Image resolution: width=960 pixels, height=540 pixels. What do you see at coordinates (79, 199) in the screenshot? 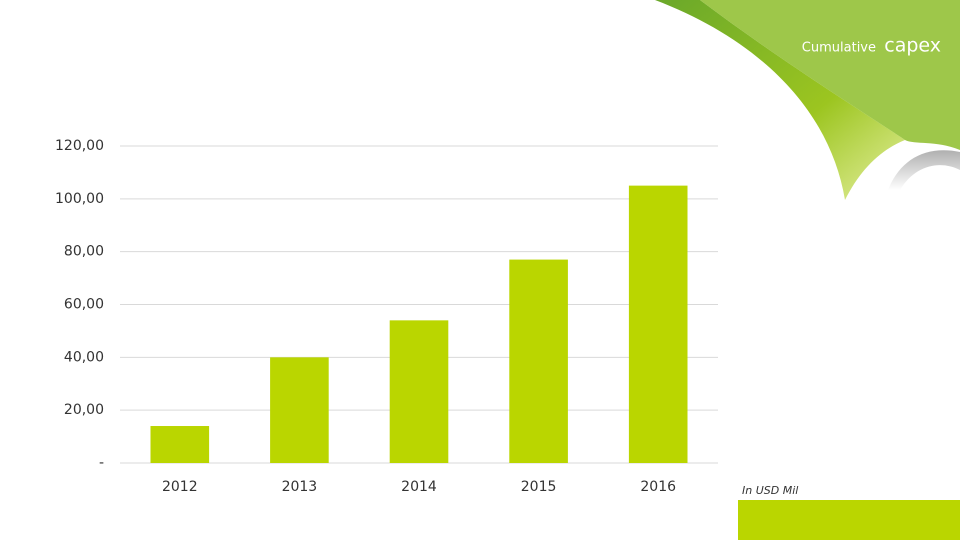
I see `y-tick-label: 100,00` at bounding box center [79, 199].